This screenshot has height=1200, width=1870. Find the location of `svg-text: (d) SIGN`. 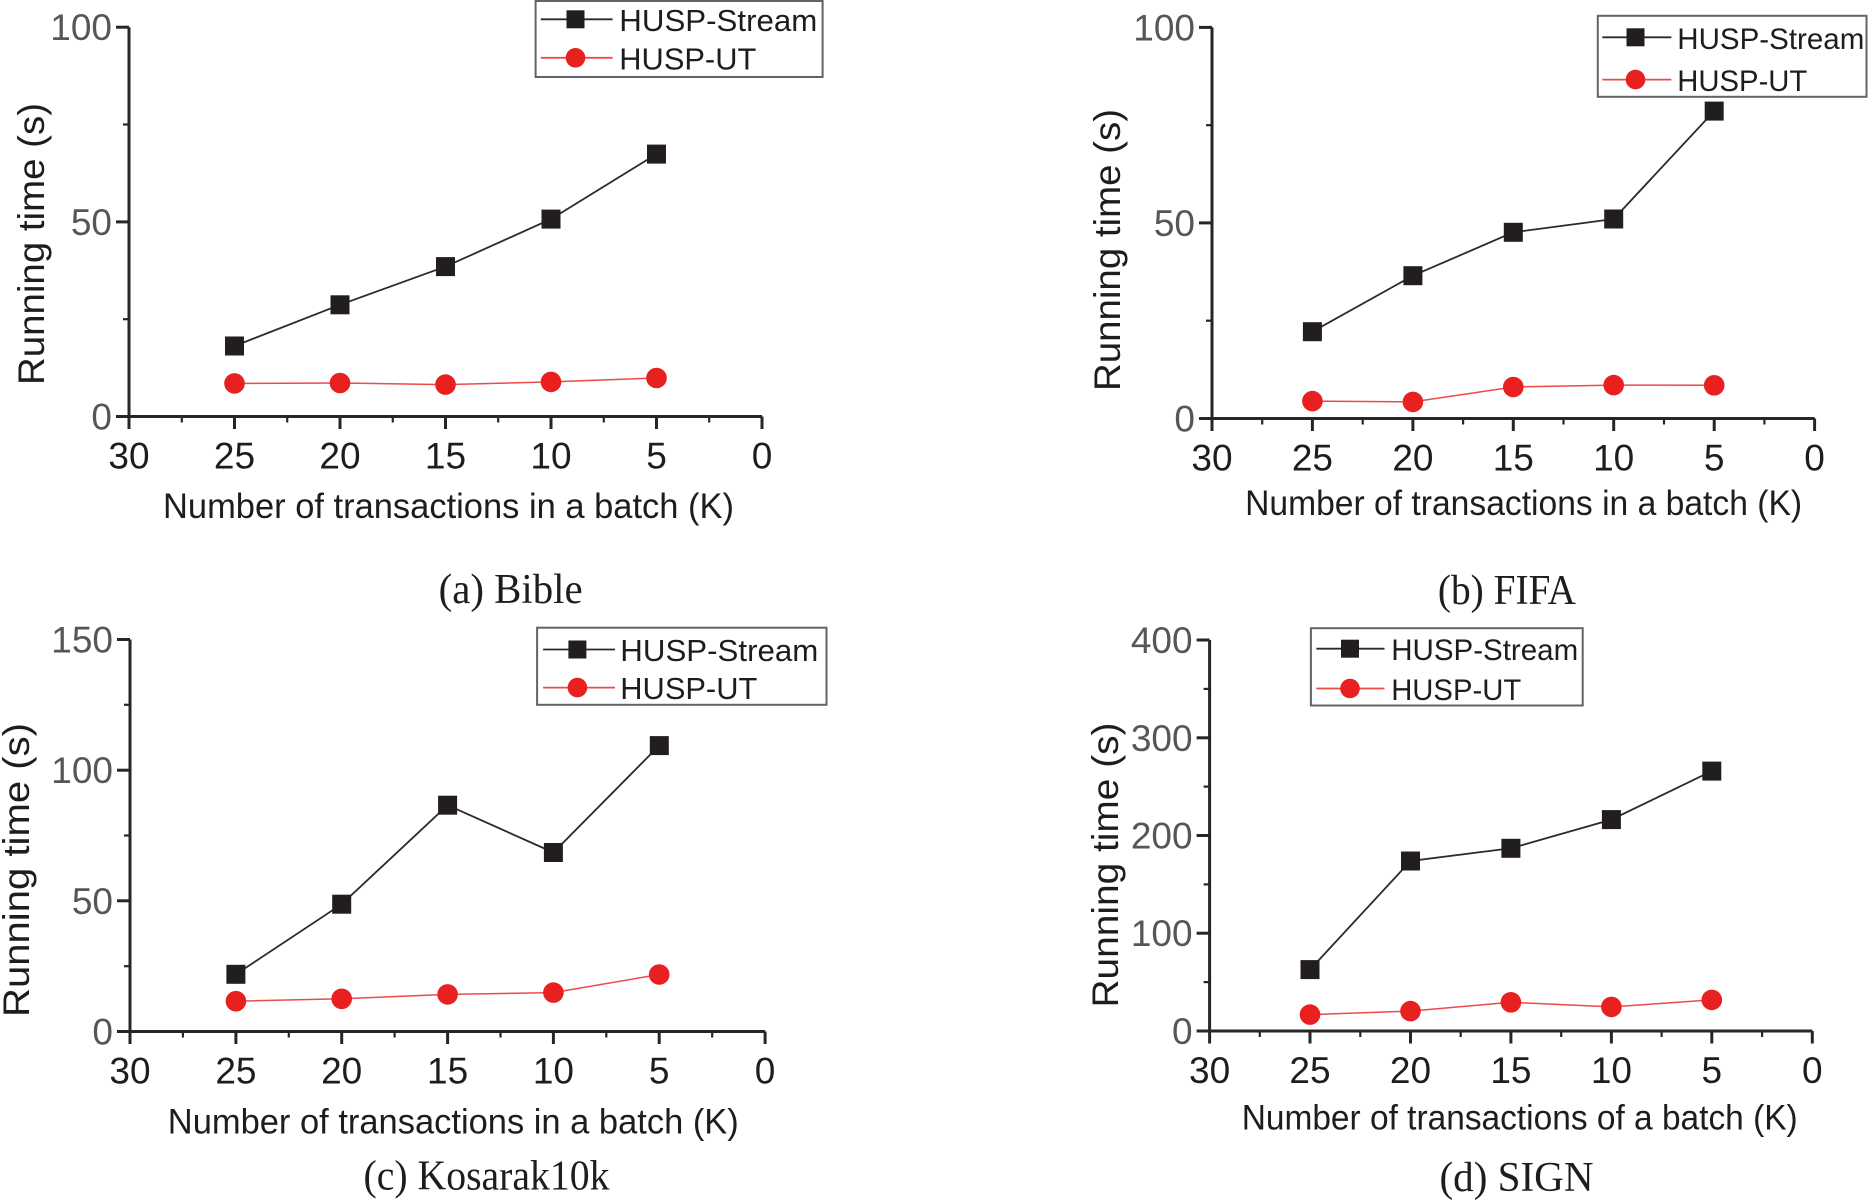

svg-text: (d) SIGN is located at coordinates (1517, 1177).